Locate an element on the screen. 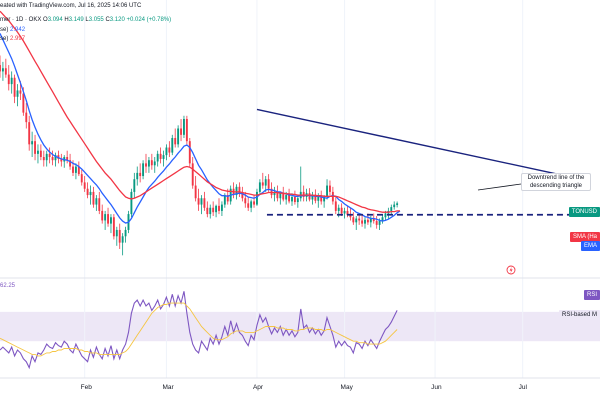 This screenshot has width=600, height=400. flash-icon is located at coordinates (511, 270).